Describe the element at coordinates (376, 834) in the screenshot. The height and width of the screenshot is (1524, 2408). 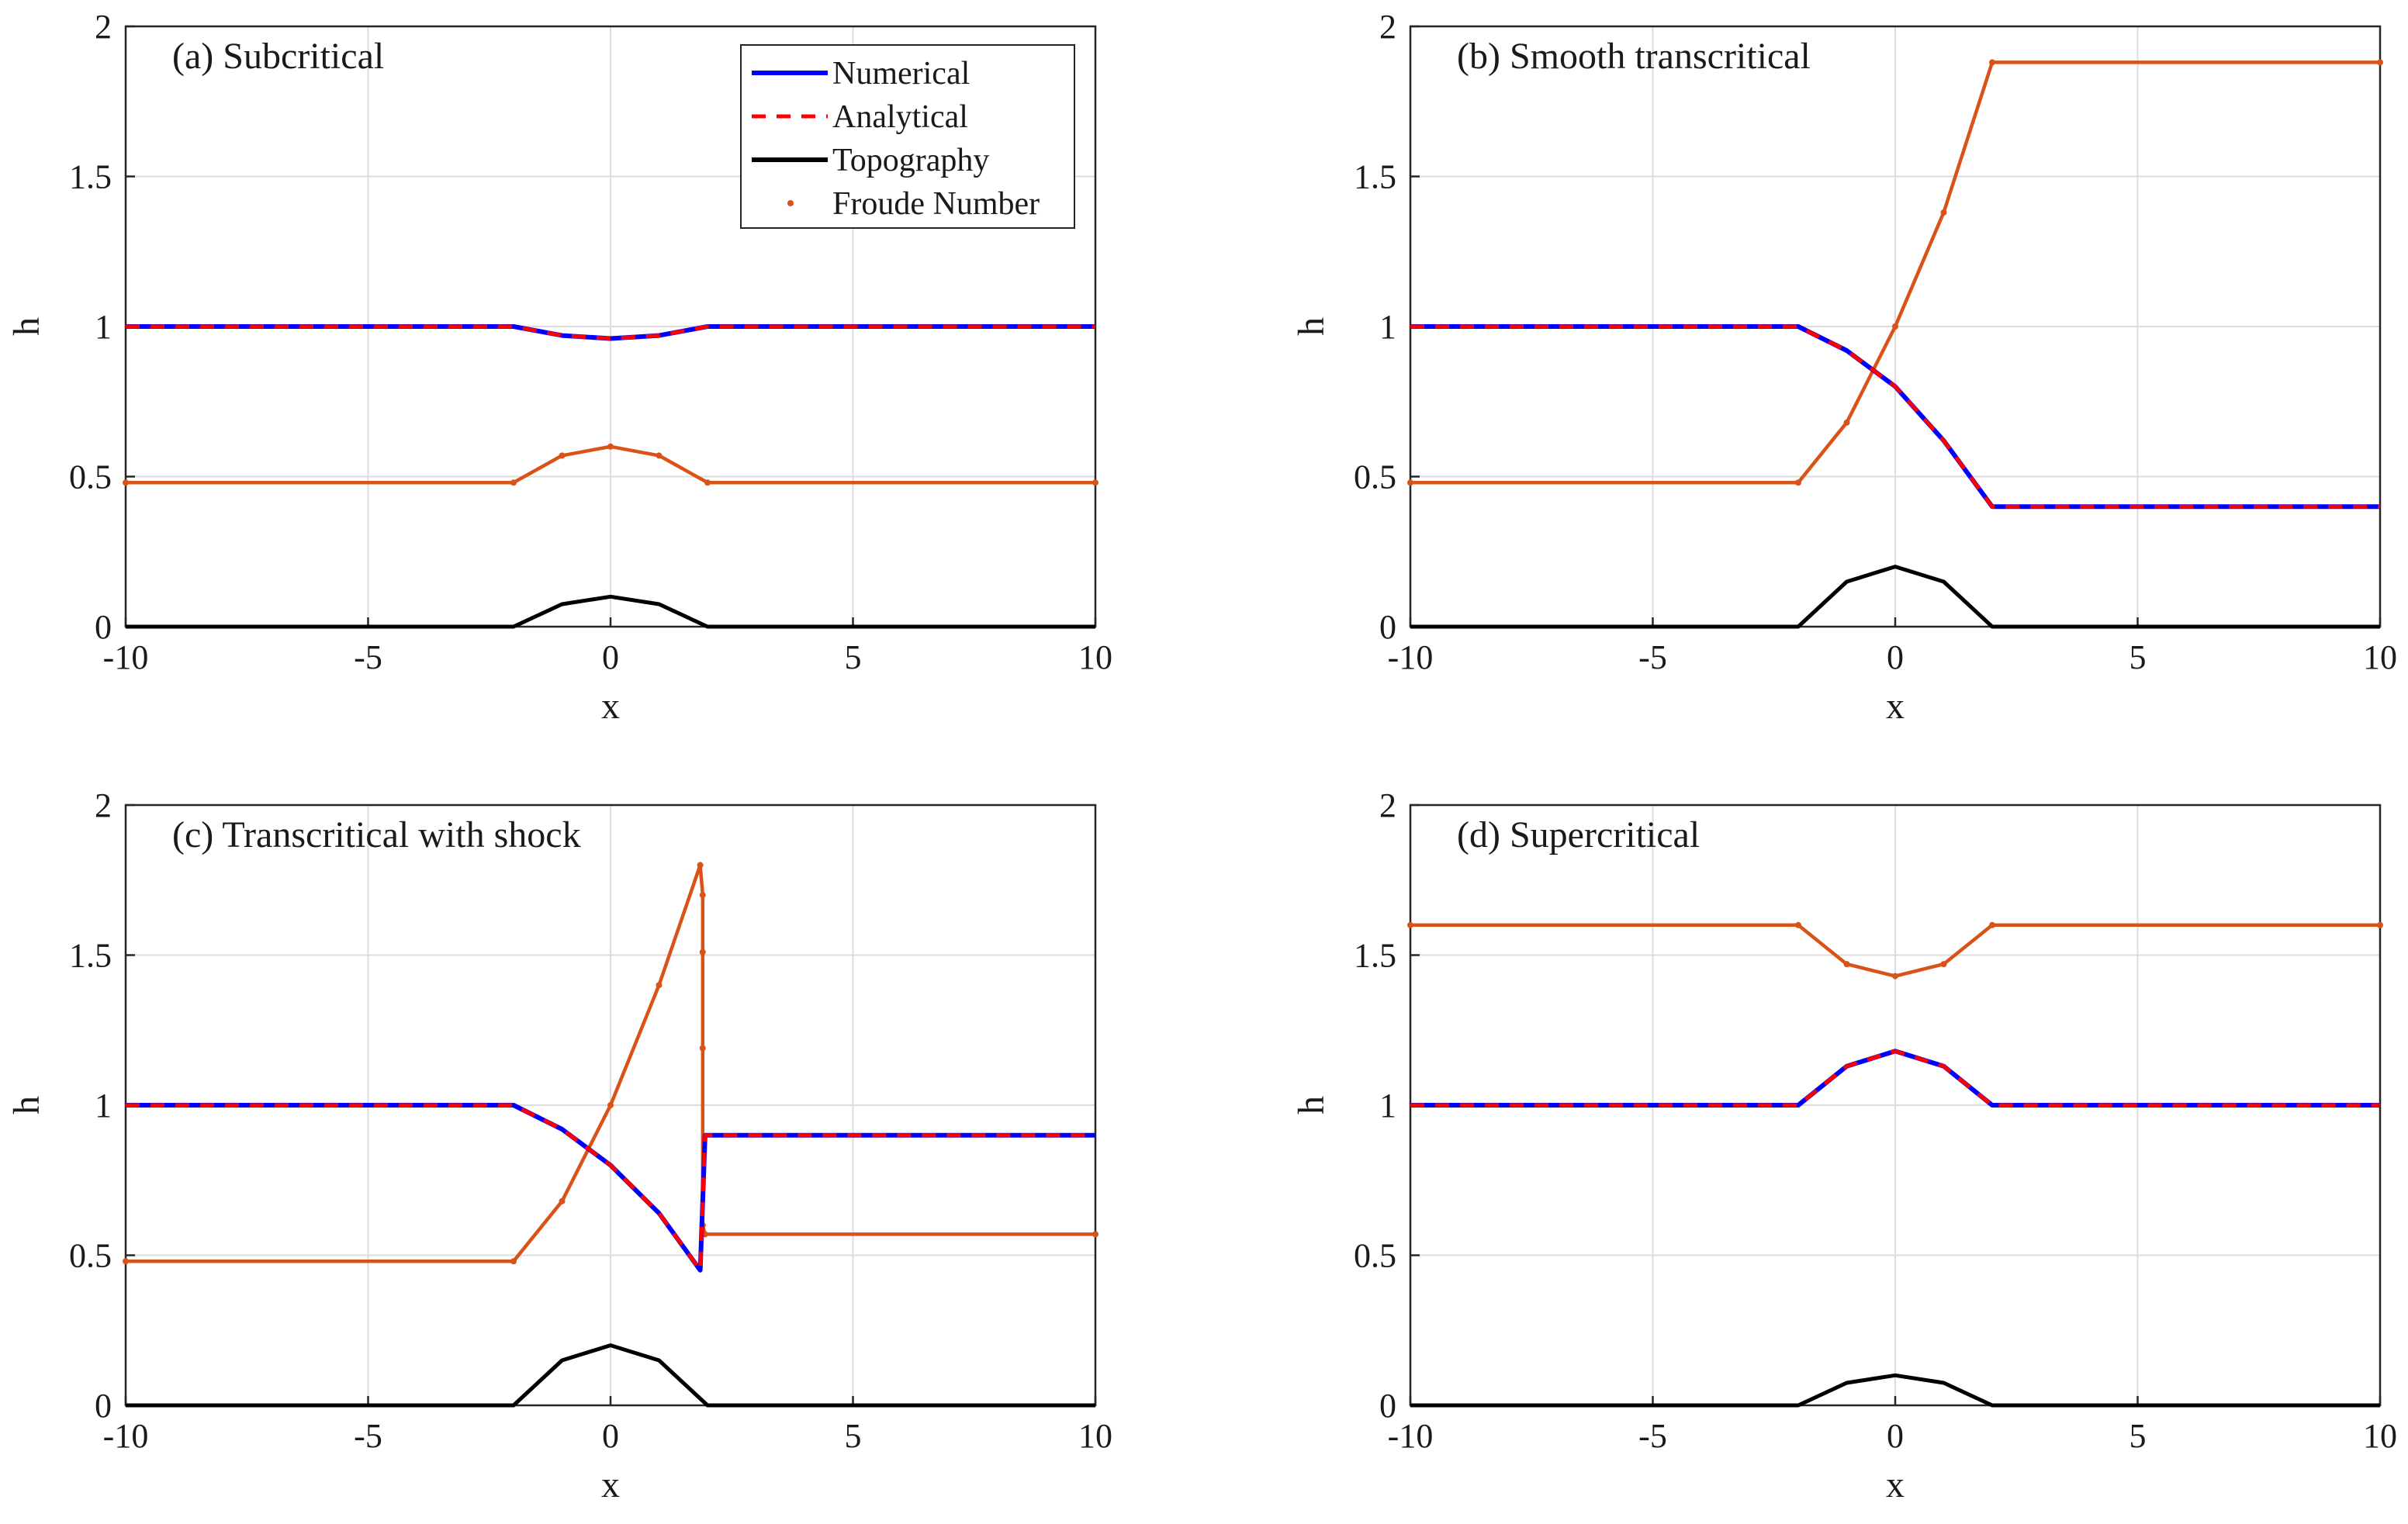
I see `panel-title: (c) Transcritical with shock` at that location.